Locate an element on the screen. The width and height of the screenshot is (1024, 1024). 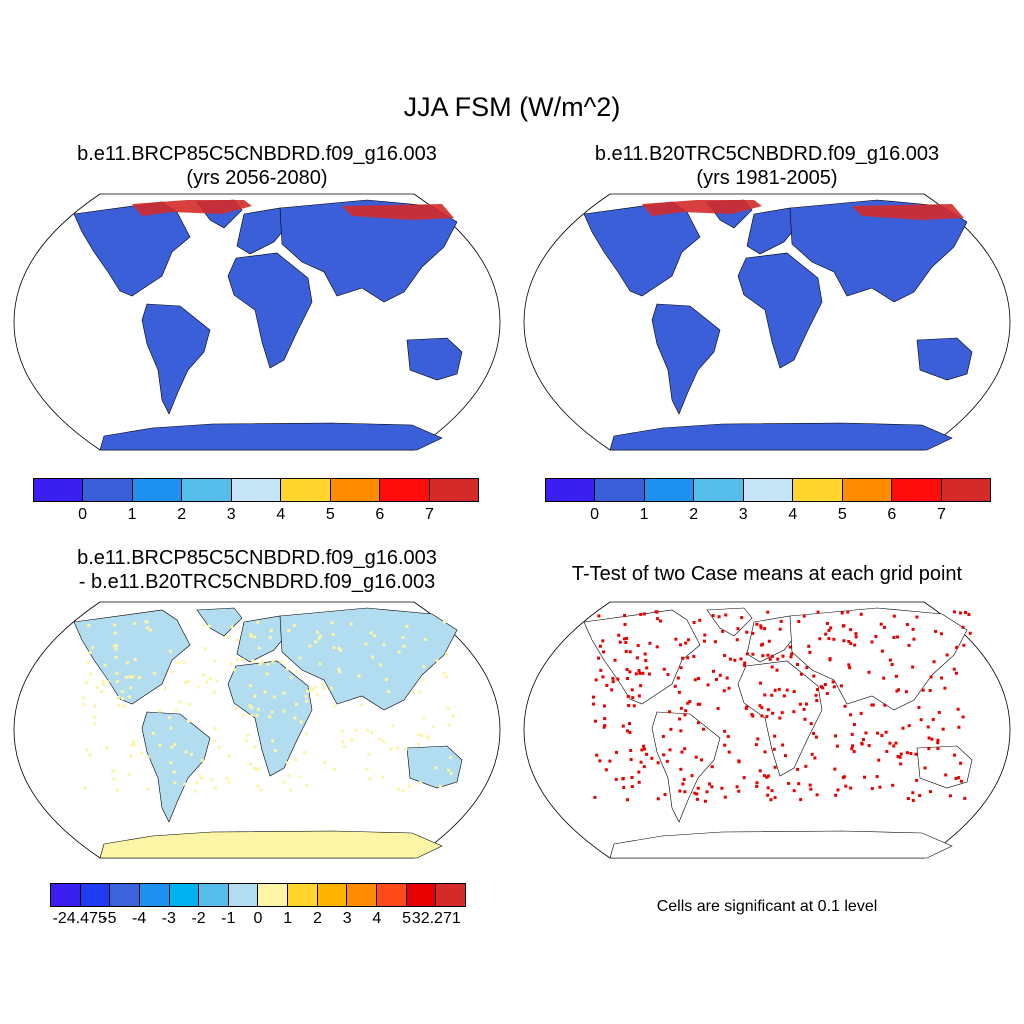
colorbar-tick-label: 0 is located at coordinates (594, 514).